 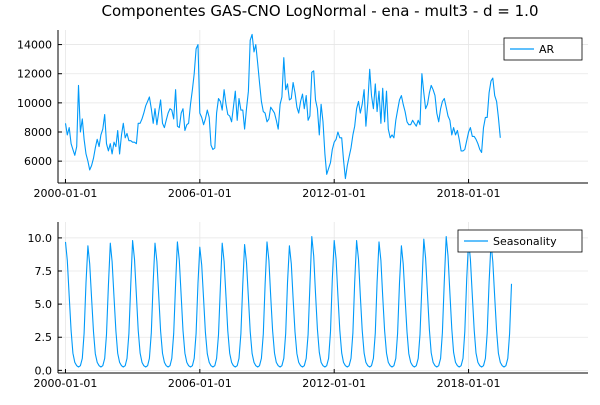 What do you see at coordinates (34, 74) in the screenshot?
I see `y-tick-label: 12000` at bounding box center [34, 74].